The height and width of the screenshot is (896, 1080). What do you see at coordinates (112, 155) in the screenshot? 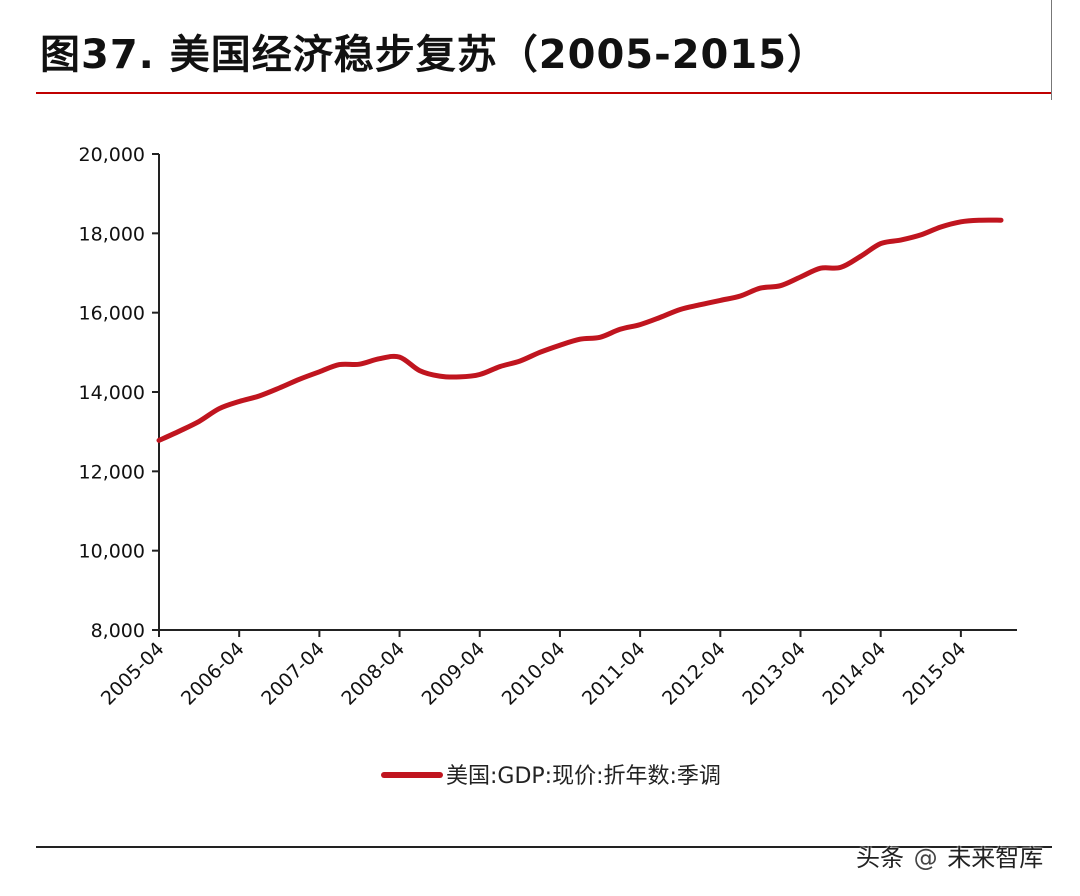
I see `y-tick-label: 20,000` at bounding box center [112, 155].